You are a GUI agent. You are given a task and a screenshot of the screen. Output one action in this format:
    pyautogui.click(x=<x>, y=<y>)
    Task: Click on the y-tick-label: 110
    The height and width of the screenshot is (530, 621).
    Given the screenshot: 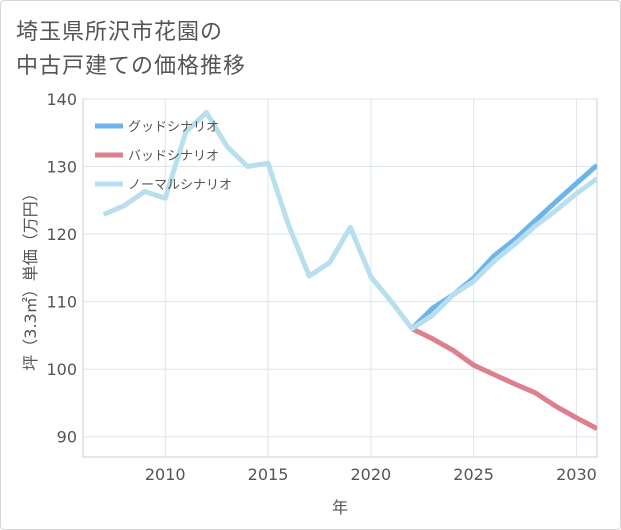 What is the action you would take?
    pyautogui.click(x=61, y=302)
    